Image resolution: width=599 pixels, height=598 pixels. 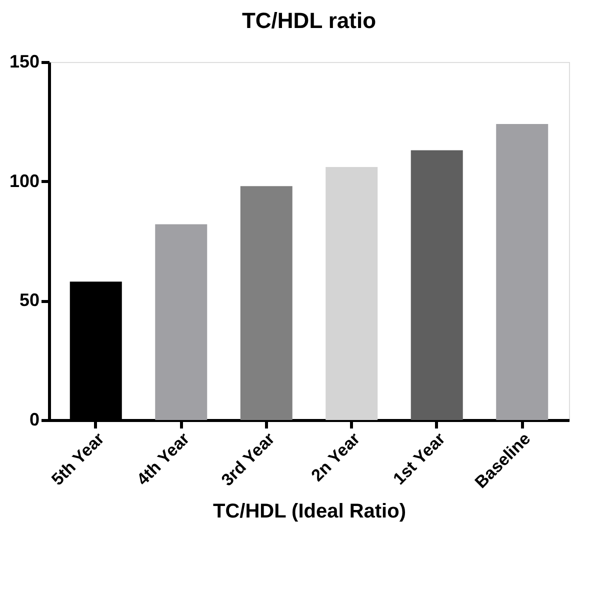 I want to click on y-tick-label: 150, so click(x=24, y=62).